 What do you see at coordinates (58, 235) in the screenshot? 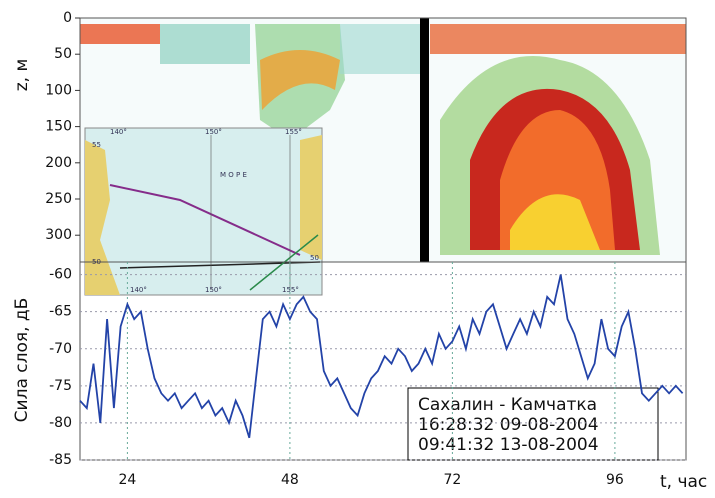
I see `y-tick-label: 300` at bounding box center [58, 235].